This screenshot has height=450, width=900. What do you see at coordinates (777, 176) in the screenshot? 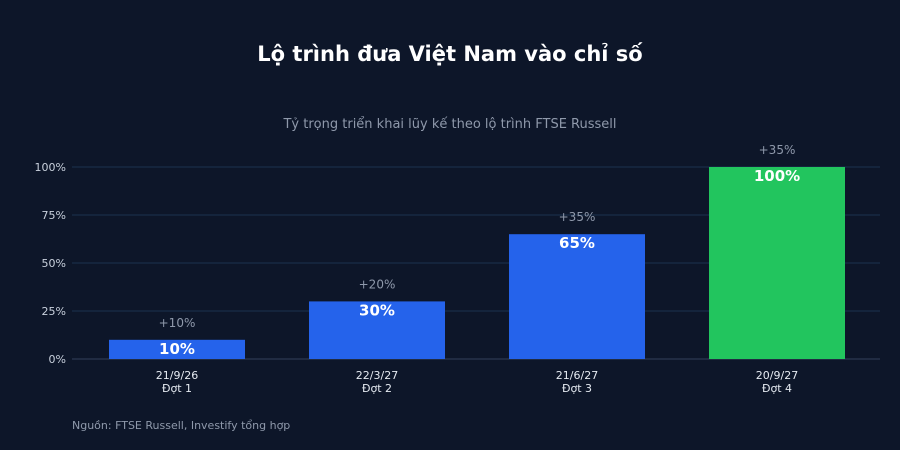
I see `value-label: 100%` at bounding box center [777, 176].